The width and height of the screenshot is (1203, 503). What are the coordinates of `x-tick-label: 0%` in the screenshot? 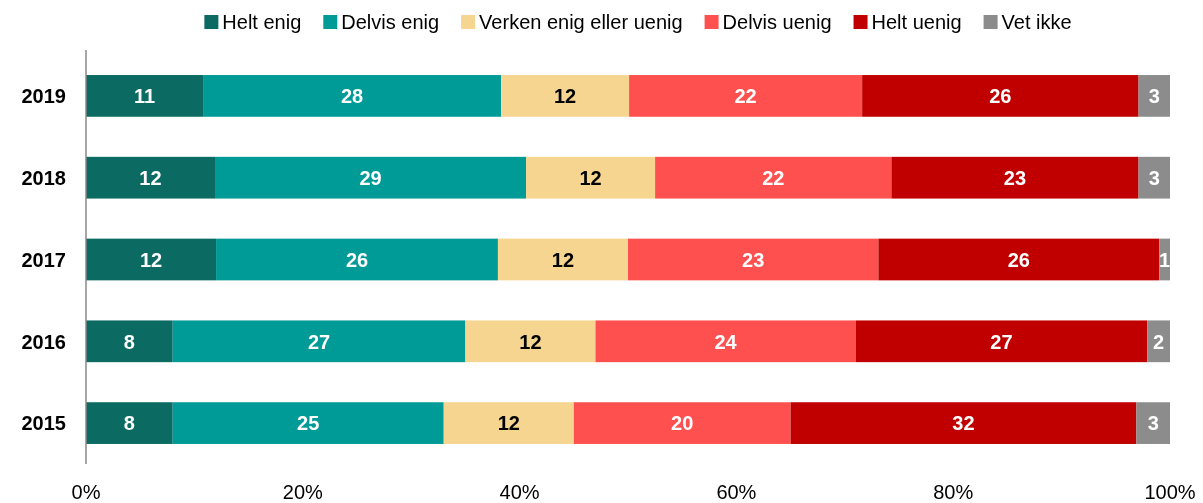 It's located at (86, 492).